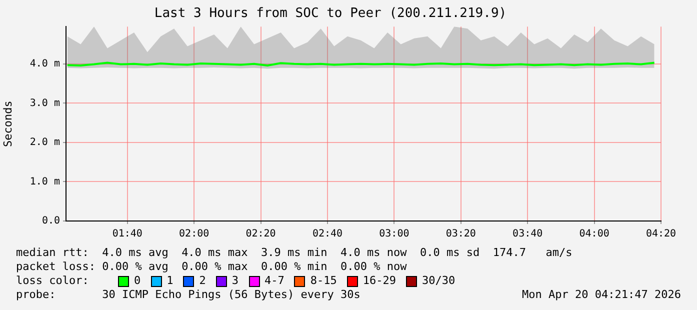 The width and height of the screenshot is (697, 310). Describe the element at coordinates (379, 281) in the screenshot. I see `legend-label: 16-29` at that location.